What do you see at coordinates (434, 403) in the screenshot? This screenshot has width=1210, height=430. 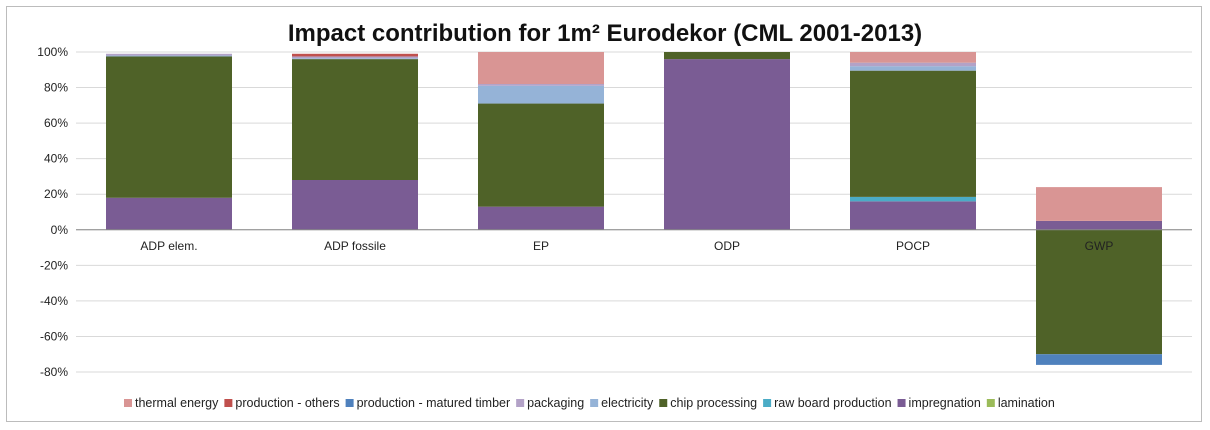 I see `legend-entry: production - matured timber` at bounding box center [434, 403].